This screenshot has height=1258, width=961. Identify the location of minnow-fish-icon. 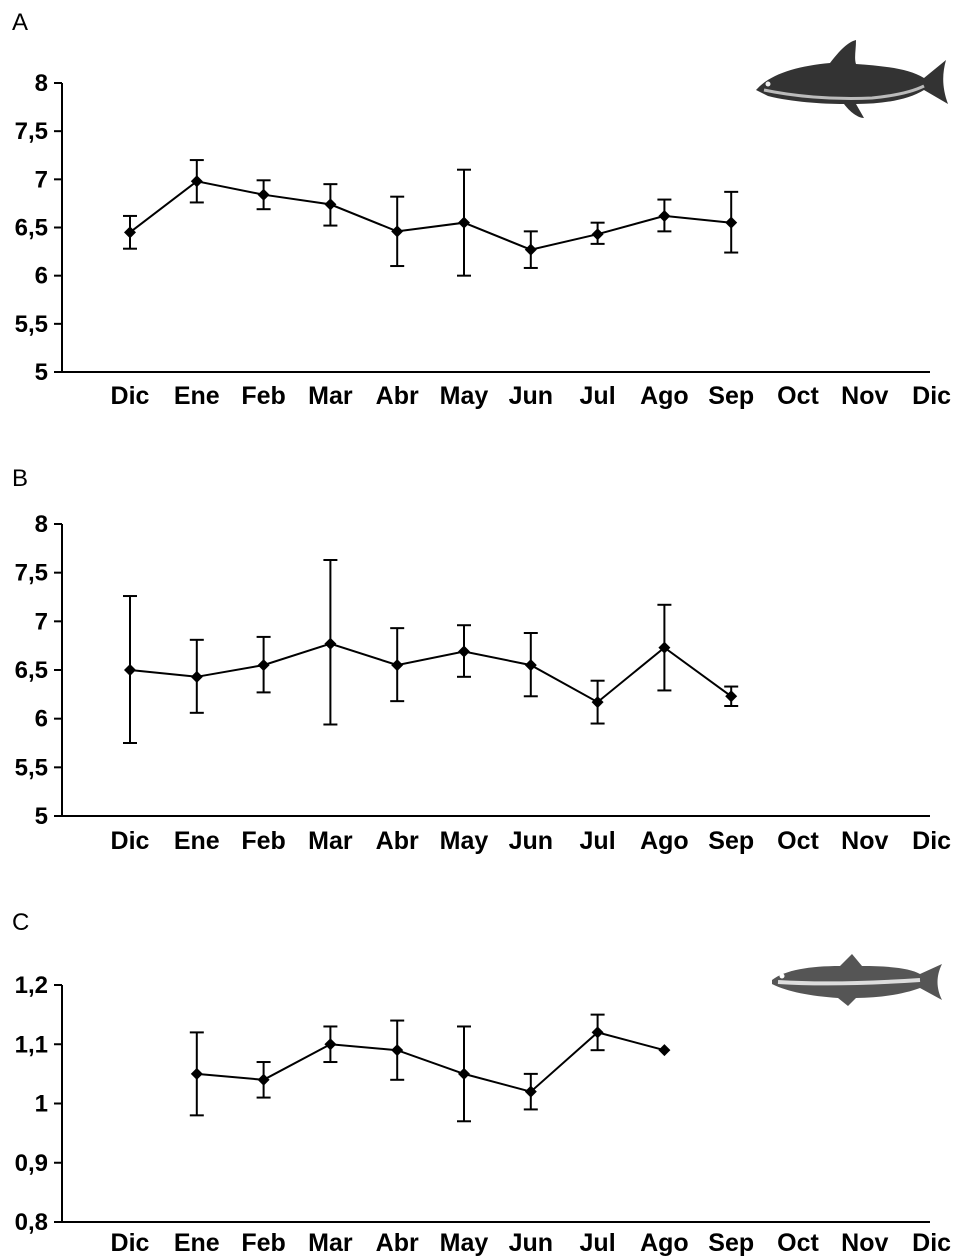
(857, 980).